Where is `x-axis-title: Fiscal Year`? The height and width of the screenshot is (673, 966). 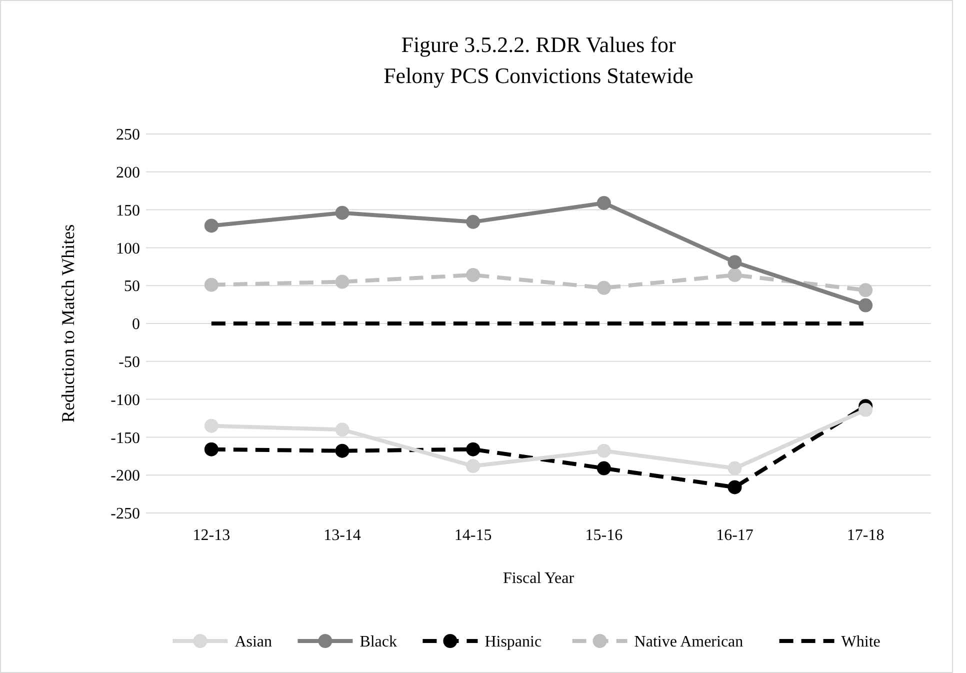 x-axis-title: Fiscal Year is located at coordinates (538, 578).